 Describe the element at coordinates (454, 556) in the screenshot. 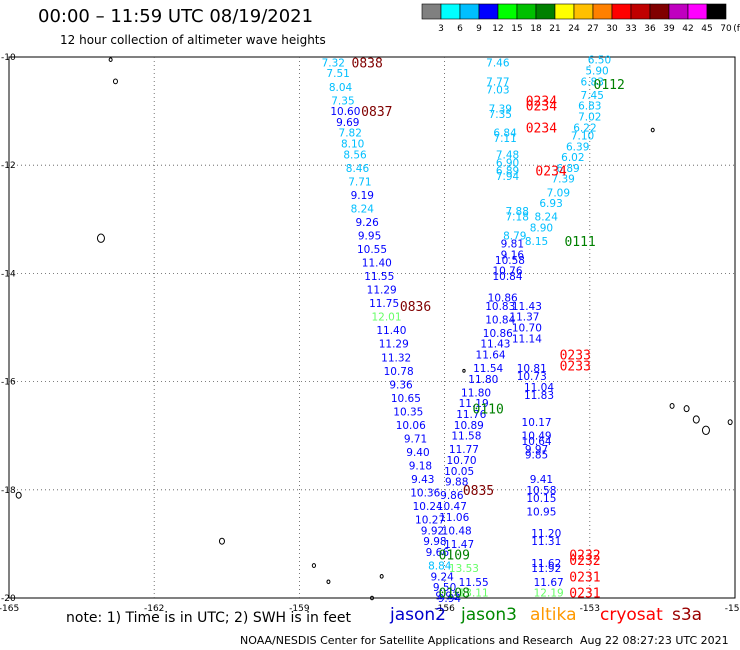

I see `pass-time-label: 0109` at that location.